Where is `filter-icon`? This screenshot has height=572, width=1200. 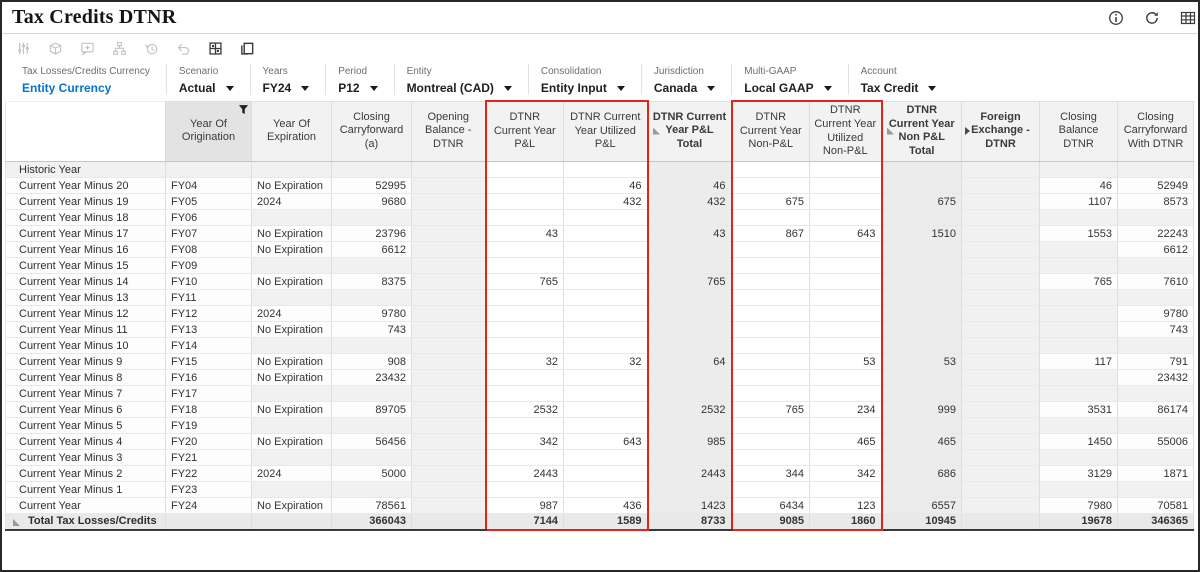
filter-icon is located at coordinates (243, 109).